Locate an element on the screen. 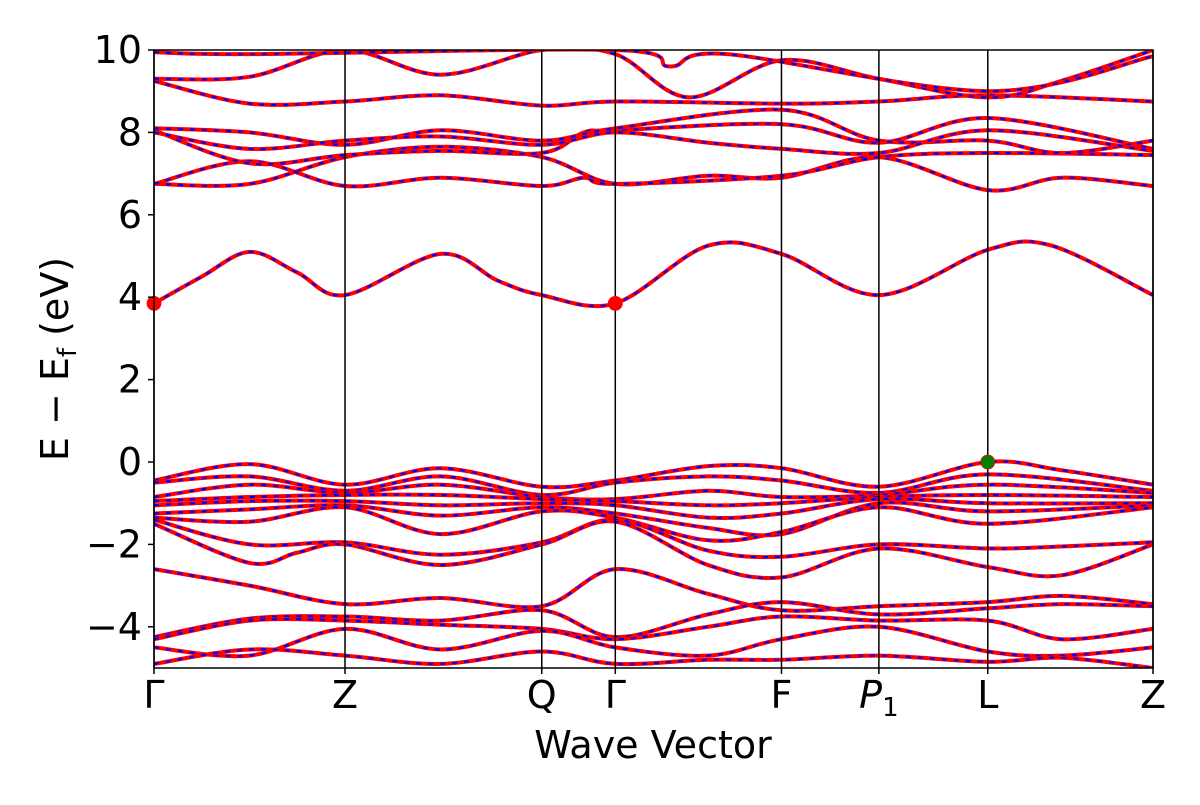 This screenshot has width=1200, height=805. band-1-red is located at coordinates (653, 274).